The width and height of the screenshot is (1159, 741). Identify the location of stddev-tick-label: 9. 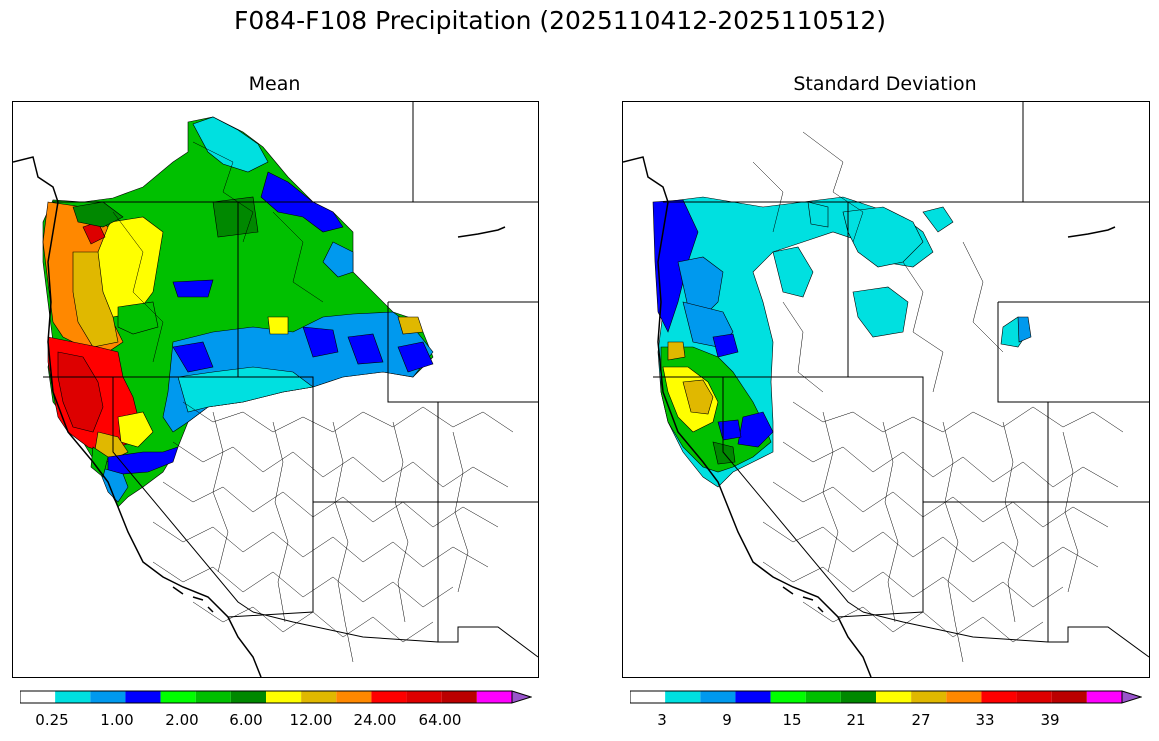
(727, 720).